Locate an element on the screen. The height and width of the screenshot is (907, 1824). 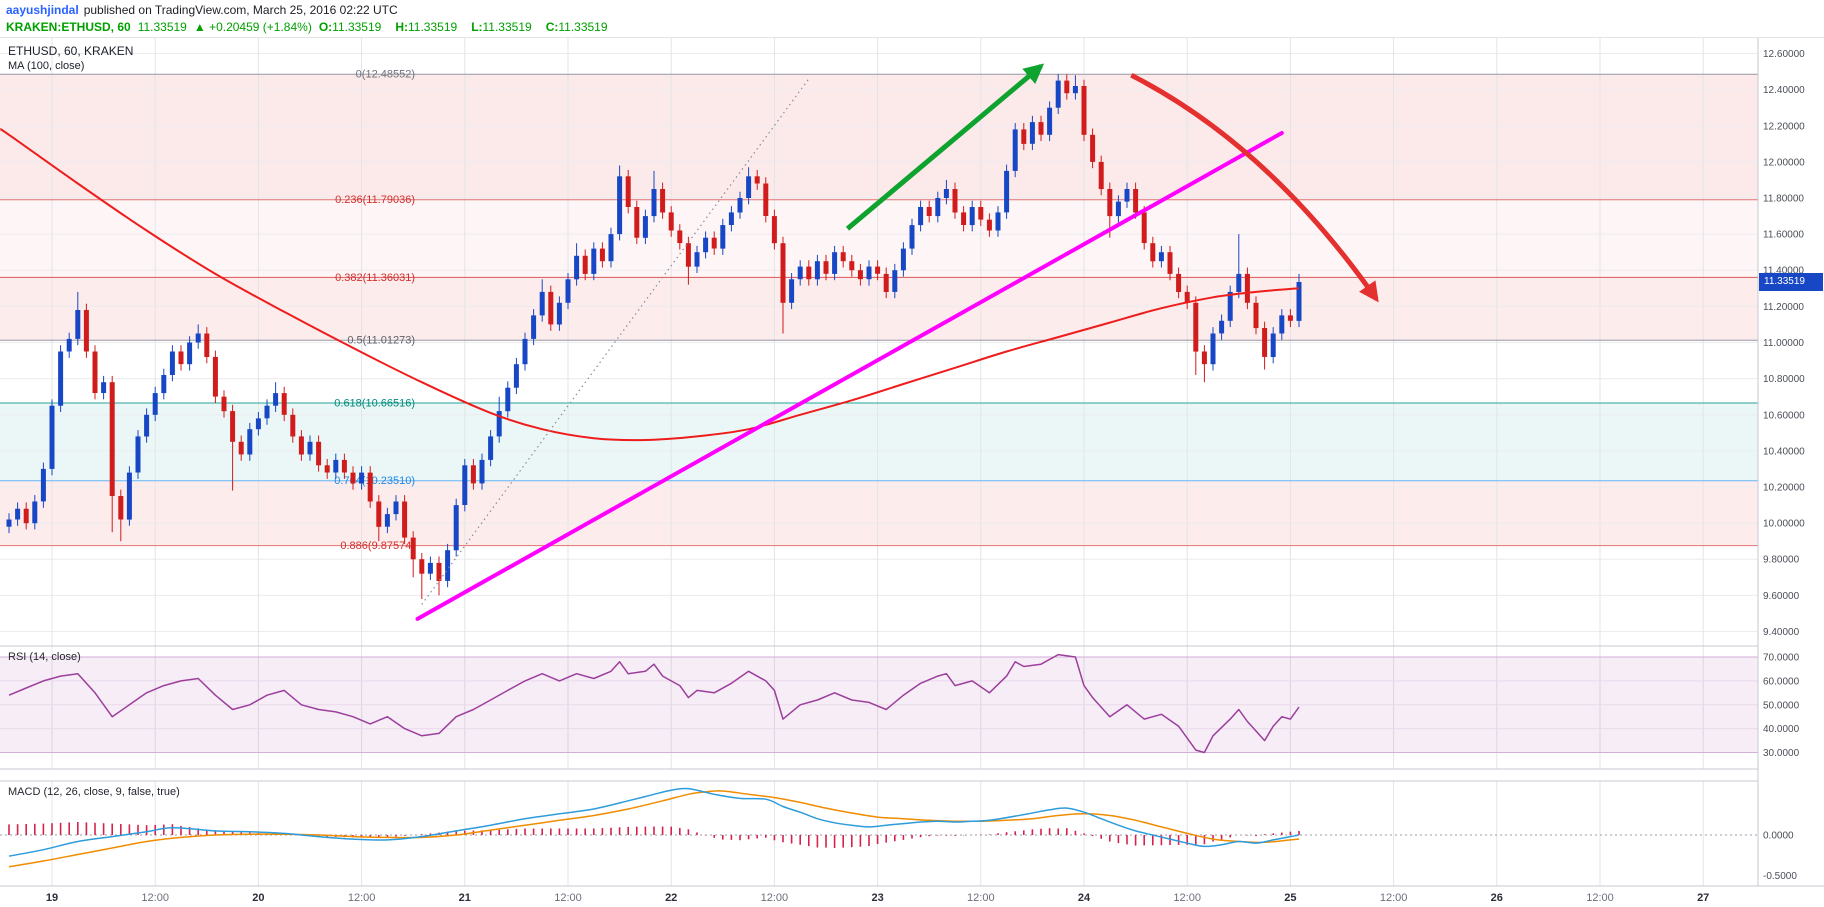
rsi-tick-label: 50.0000 is located at coordinates (1781, 705).